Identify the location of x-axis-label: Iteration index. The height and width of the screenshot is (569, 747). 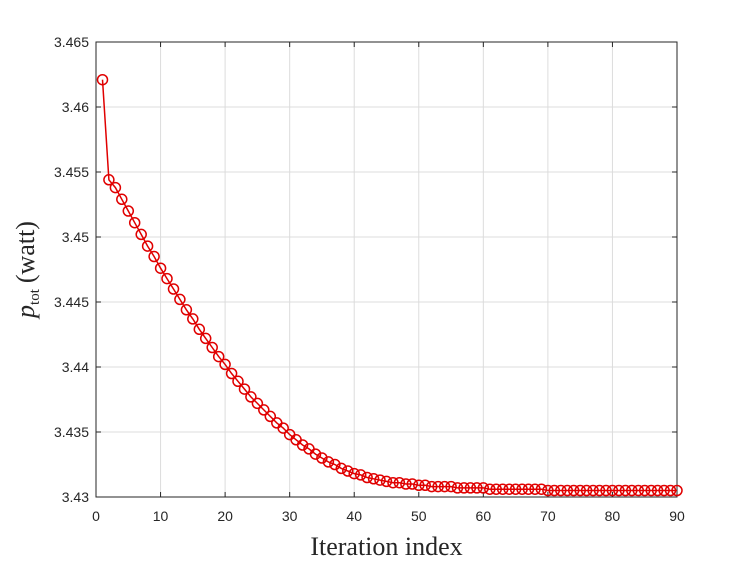
(386, 546).